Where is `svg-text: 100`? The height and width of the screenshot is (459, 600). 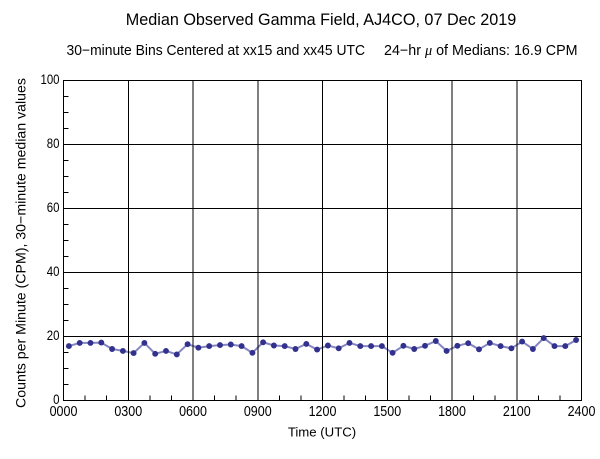 svg-text: 100 is located at coordinates (50, 79).